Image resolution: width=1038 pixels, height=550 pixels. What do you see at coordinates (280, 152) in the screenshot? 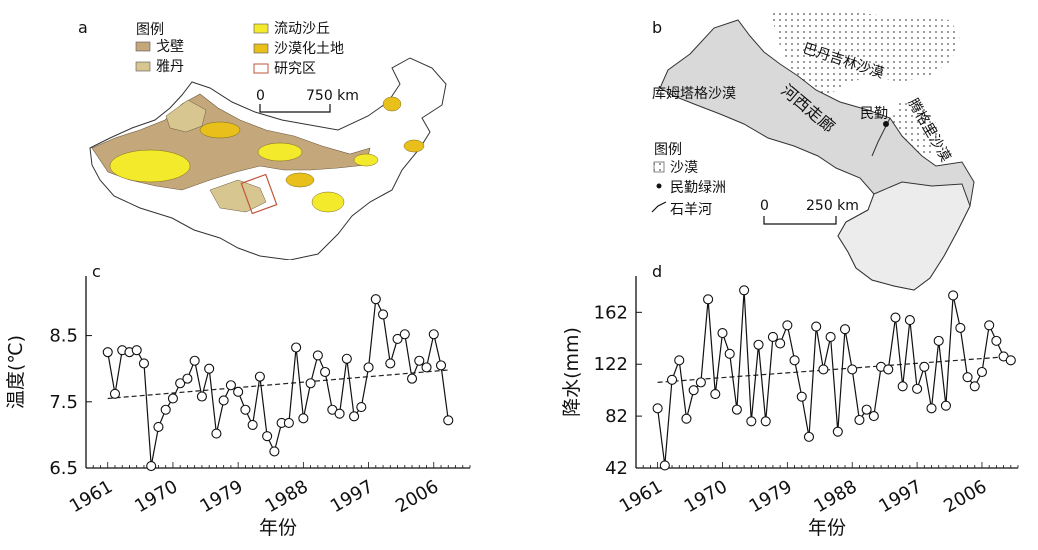
I see `dune-badain` at bounding box center [280, 152].